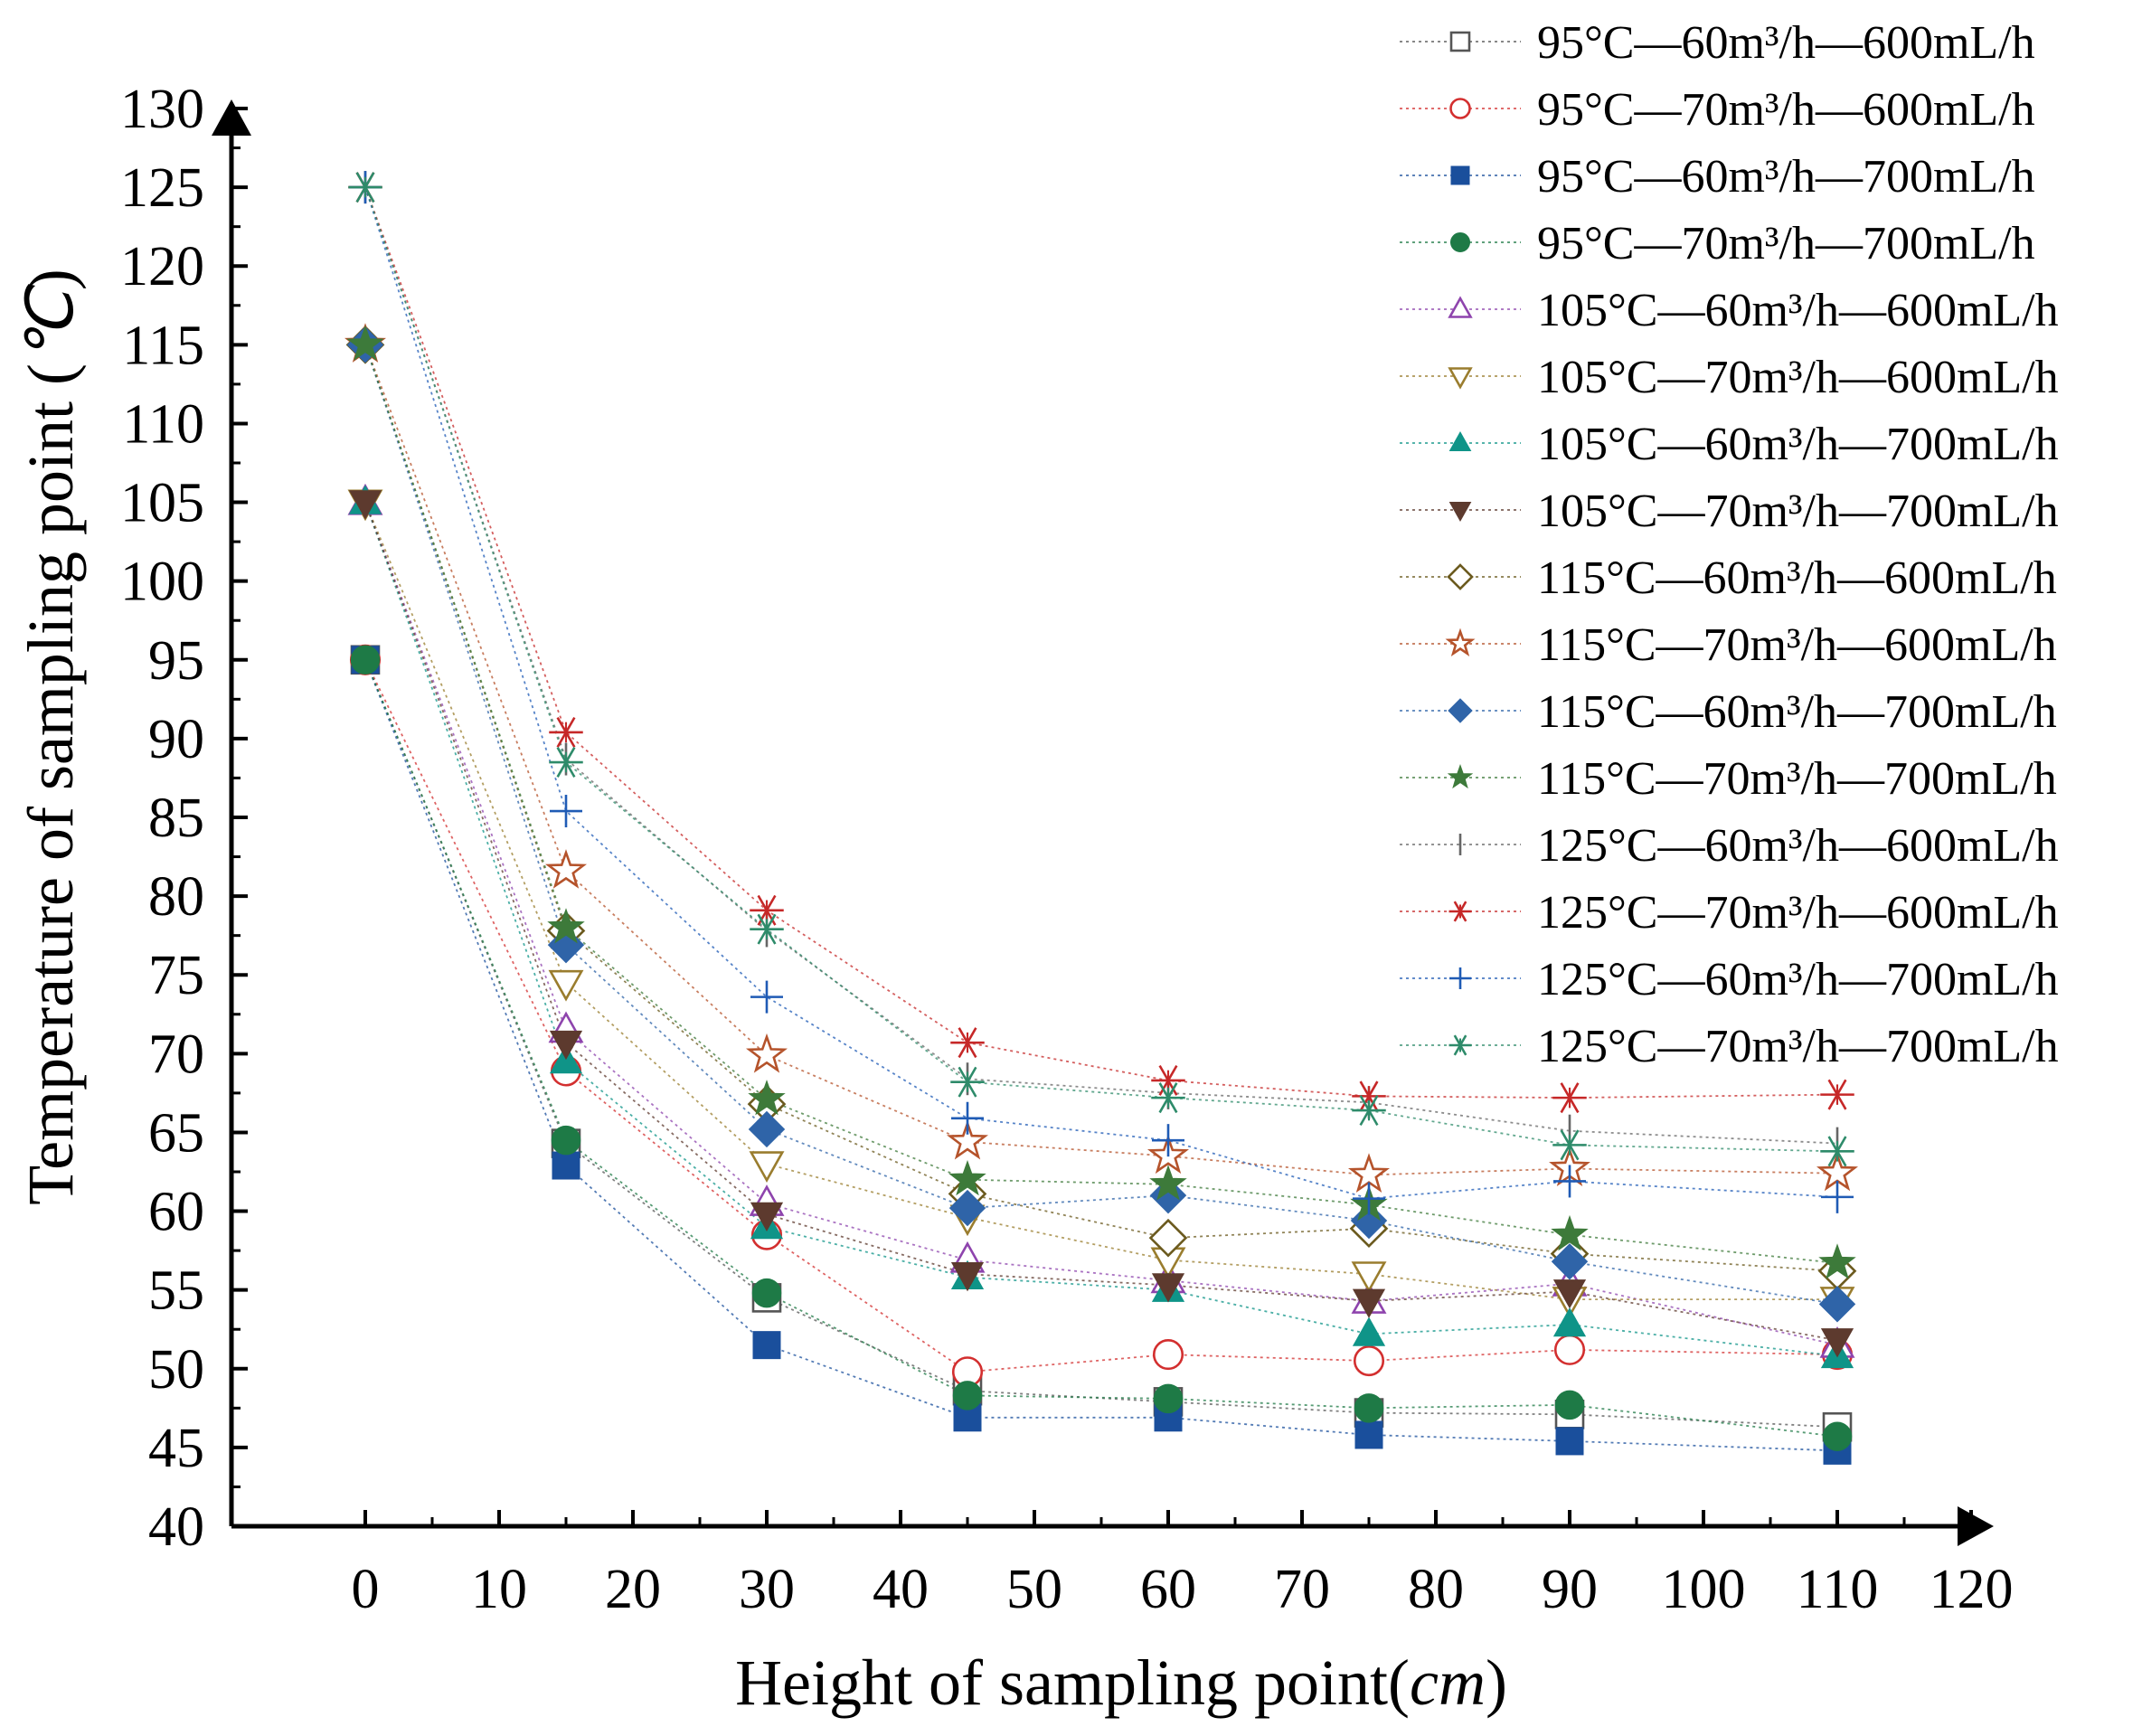 The image size is (2142, 1736). What do you see at coordinates (1976, 1526) in the screenshot?
I see `x-axis-arrow` at bounding box center [1976, 1526].